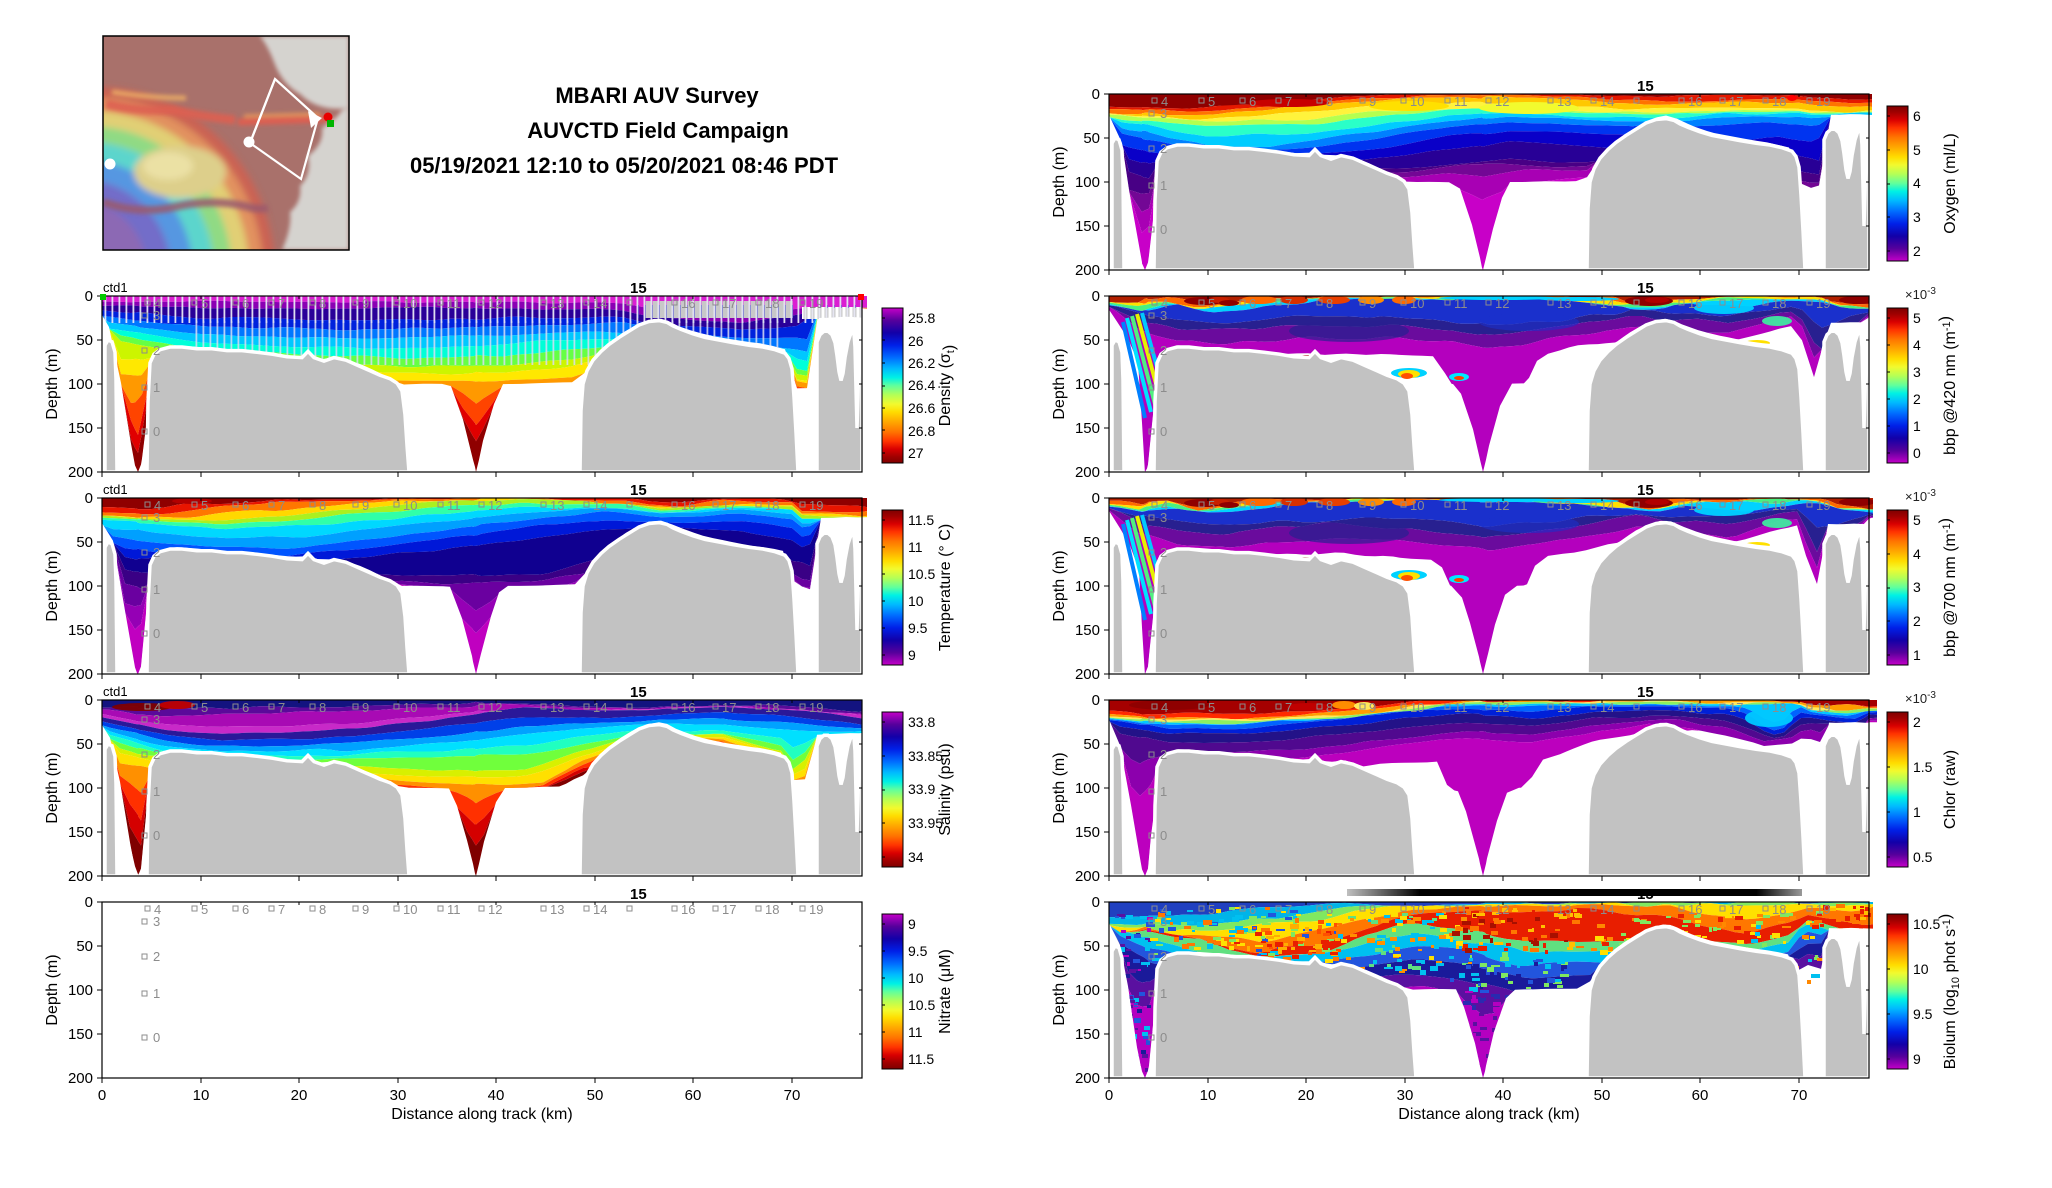  What do you see at coordinates (1923, 767) in the screenshot?
I see `svg-text: 1.5` at bounding box center [1923, 767].